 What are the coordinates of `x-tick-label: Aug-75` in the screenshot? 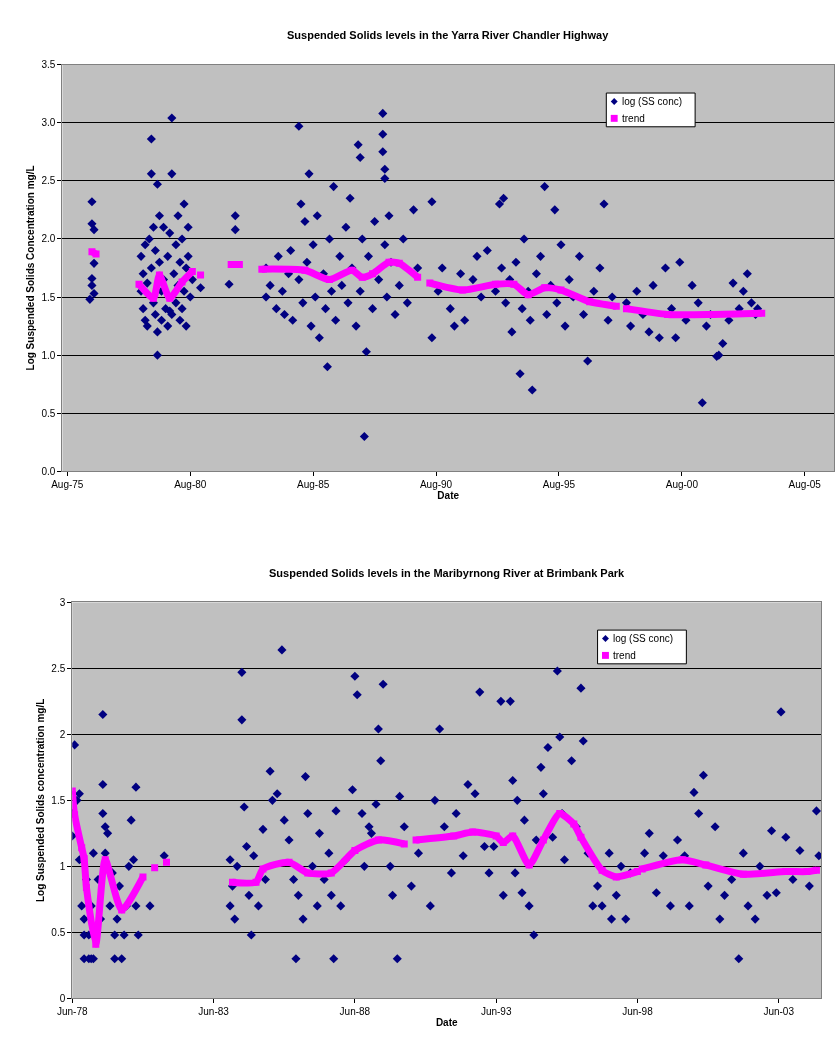 It's located at (67, 485).